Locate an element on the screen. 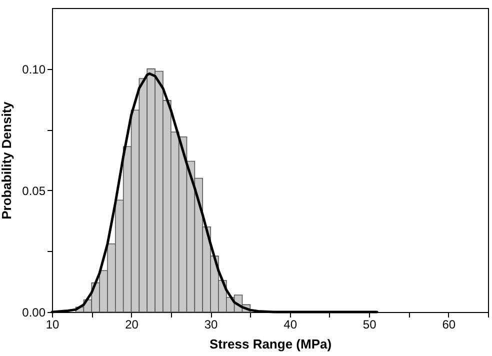  y-tick-label: 0.05 is located at coordinates (34, 191).